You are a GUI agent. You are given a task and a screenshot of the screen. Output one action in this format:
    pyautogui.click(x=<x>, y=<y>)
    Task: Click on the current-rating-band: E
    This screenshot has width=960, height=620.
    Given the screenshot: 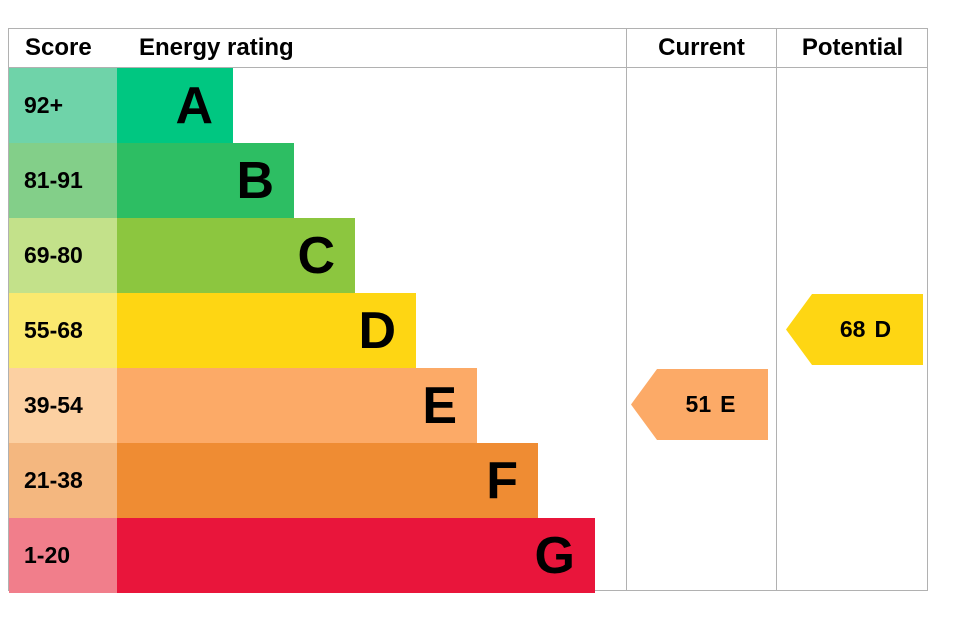 What is the action you would take?
    pyautogui.click(x=728, y=404)
    